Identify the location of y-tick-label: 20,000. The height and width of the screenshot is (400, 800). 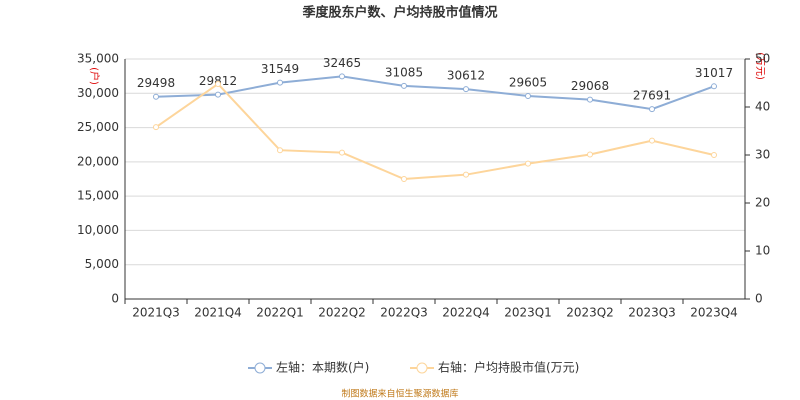
(98, 161).